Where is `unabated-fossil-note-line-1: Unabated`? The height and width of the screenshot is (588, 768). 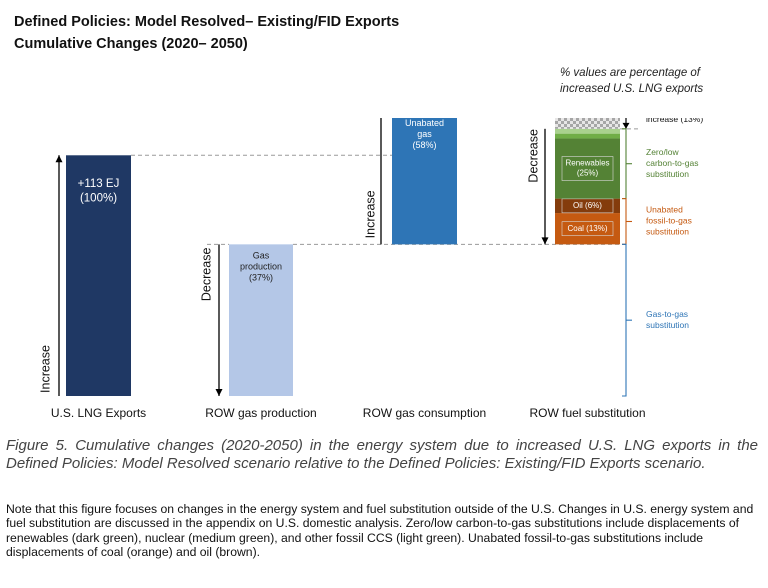 unabated-fossil-note-line-1: Unabated is located at coordinates (664, 210).